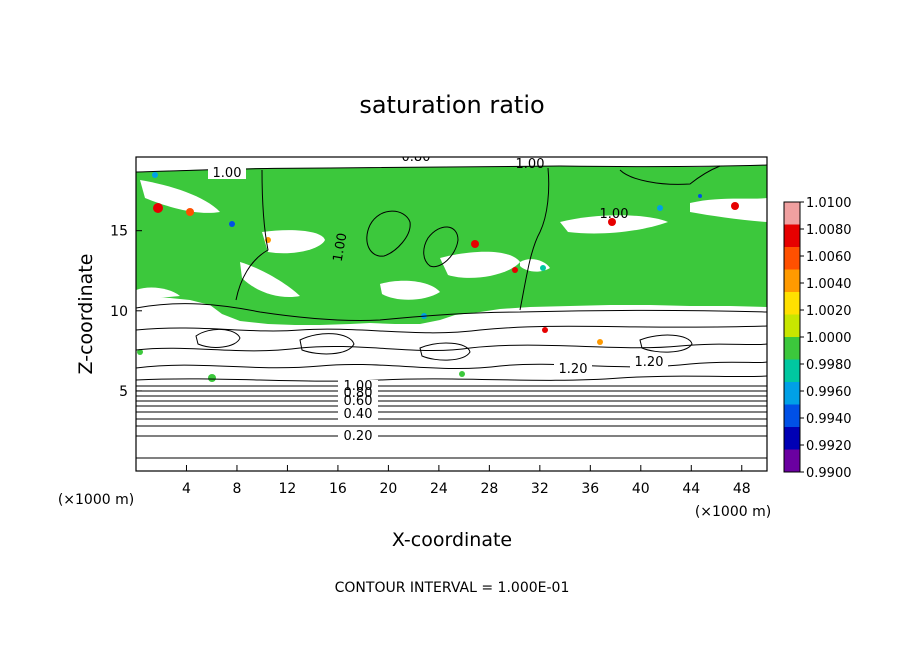 This screenshot has height=654, width=904. What do you see at coordinates (439, 489) in the screenshot?
I see `x-tick-label: 24` at bounding box center [439, 489].